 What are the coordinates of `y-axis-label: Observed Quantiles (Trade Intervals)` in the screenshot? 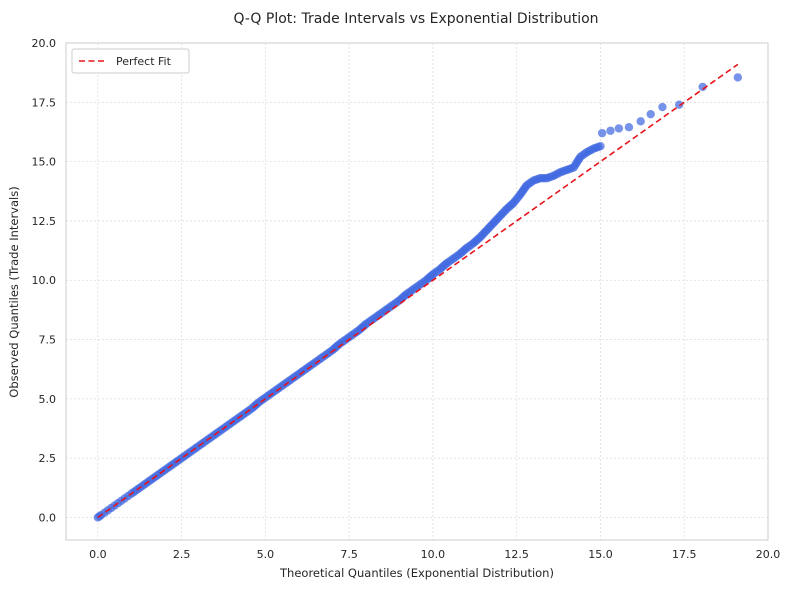 It's located at (14, 291).